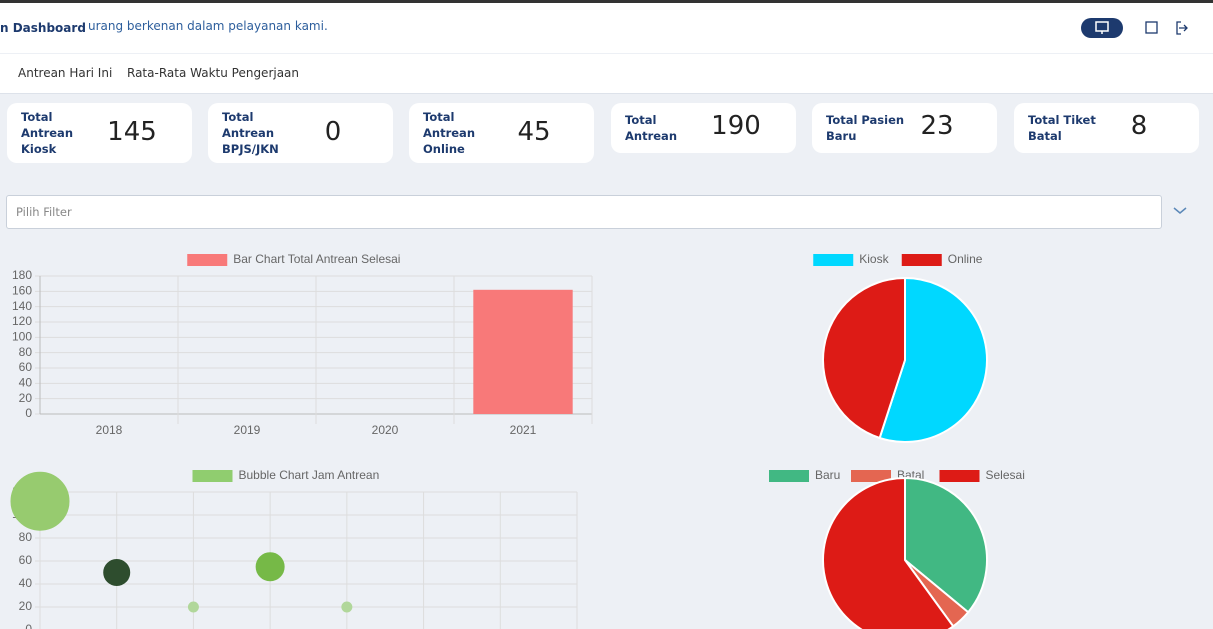 This screenshot has width=1213, height=629. Describe the element at coordinates (534, 132) in the screenshot. I see `stat-value: 45` at that location.